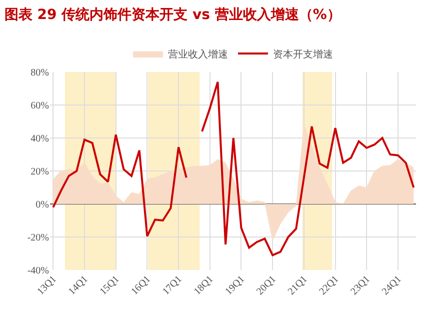 The width and height of the screenshot is (438, 310). I want to click on chart-title: 图表 29 传统内饰件资本开支 vs 营业收入增速（%）, so click(172, 15).